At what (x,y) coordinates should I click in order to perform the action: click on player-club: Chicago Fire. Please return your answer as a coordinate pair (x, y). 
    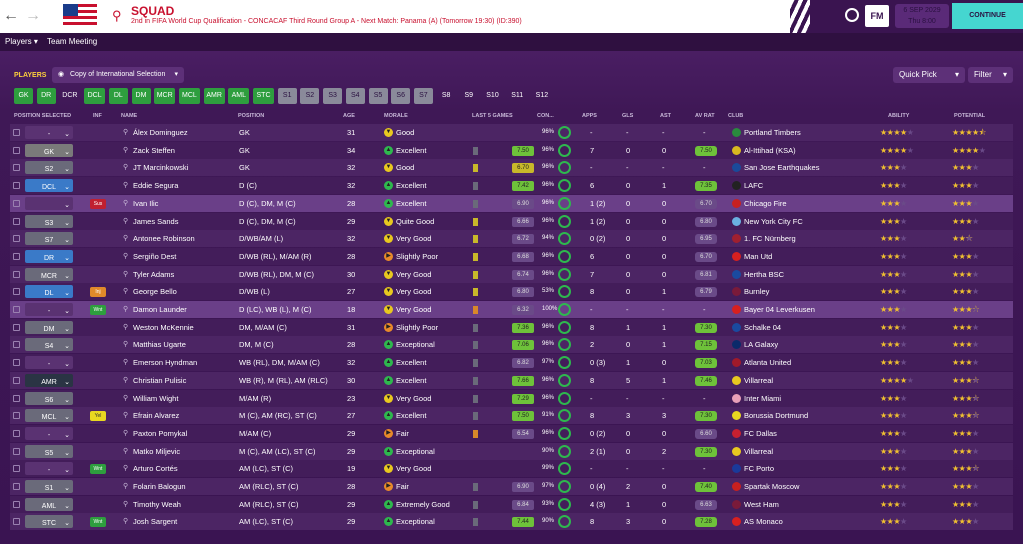
    Looking at the image, I should click on (765, 203).